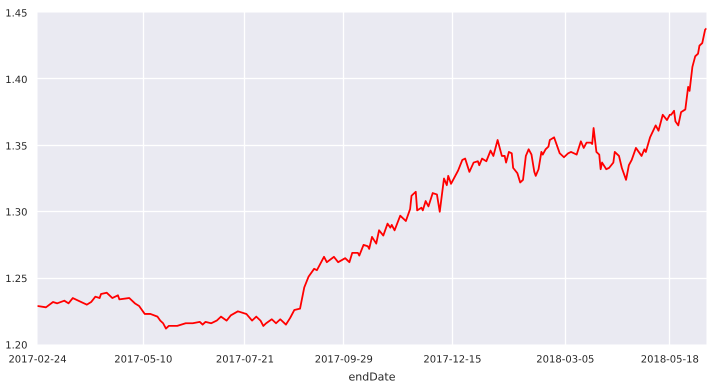 Image resolution: width=713 pixels, height=386 pixels. Describe the element at coordinates (16, 213) in the screenshot. I see `y-tick-label: 1.30` at that location.